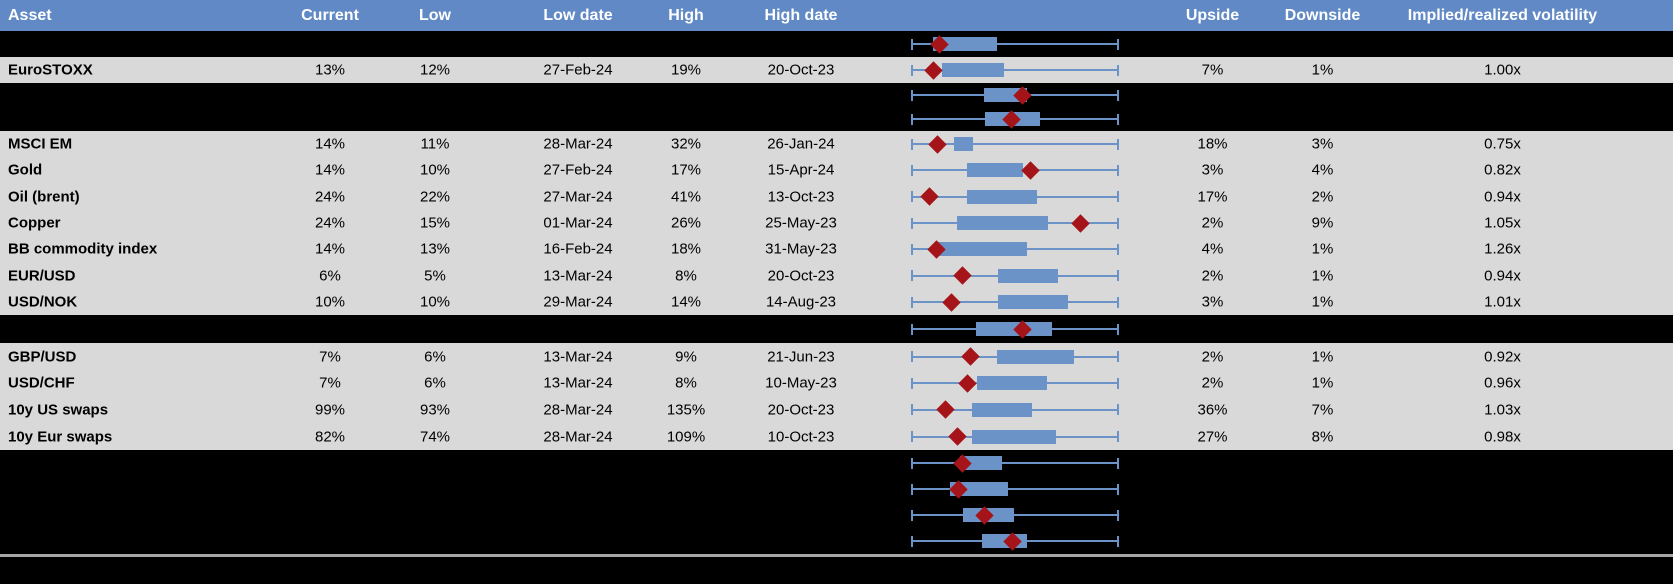  Describe the element at coordinates (330, 144) in the screenshot. I see `current-cell: 14%` at that location.